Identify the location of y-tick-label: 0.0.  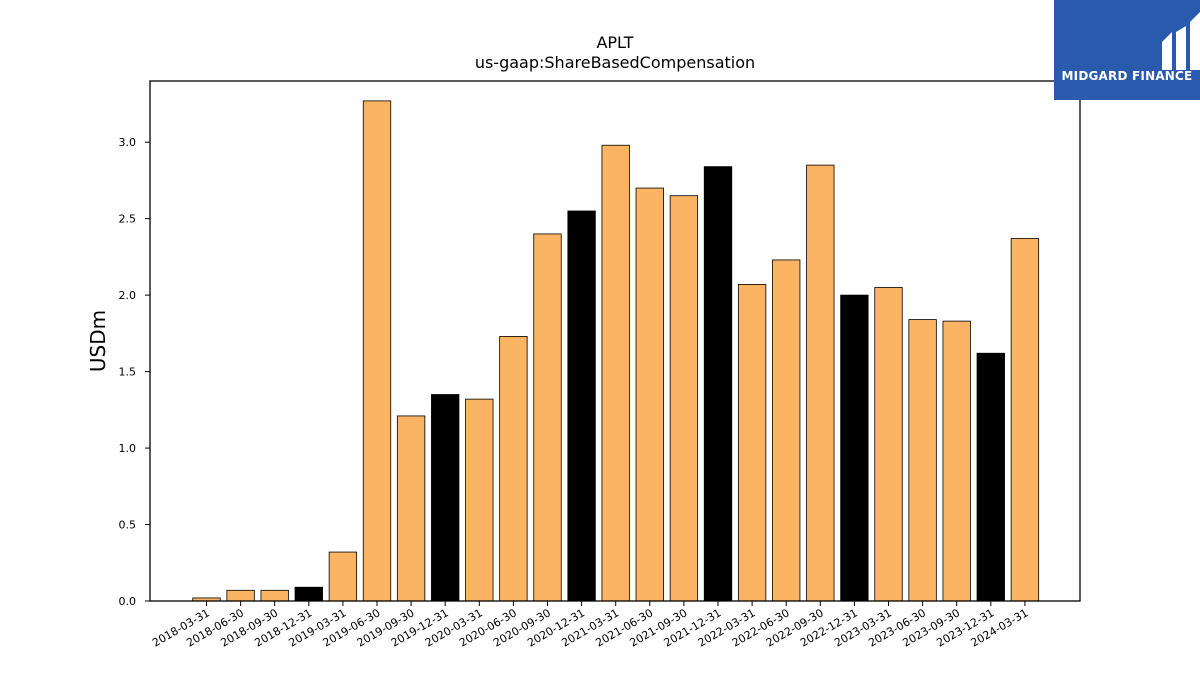
(128, 601).